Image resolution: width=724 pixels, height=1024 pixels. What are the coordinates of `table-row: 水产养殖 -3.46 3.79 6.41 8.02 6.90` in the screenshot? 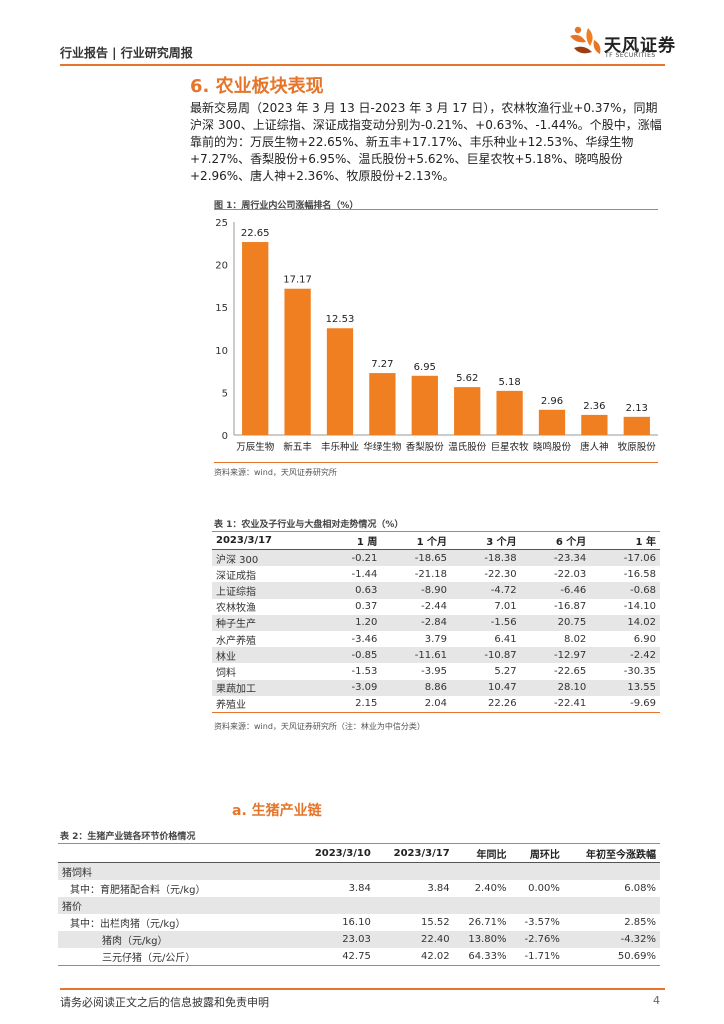 It's located at (436, 639).